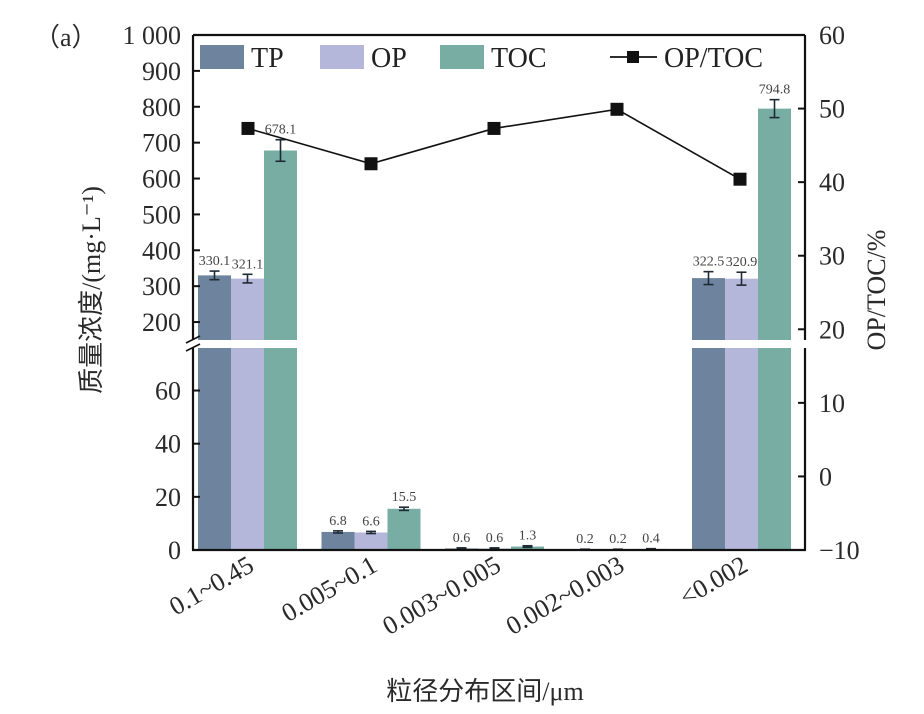 This screenshot has height=714, width=924. What do you see at coordinates (281, 130) in the screenshot?
I see `data-label-toc-0: 678.1` at bounding box center [281, 130].